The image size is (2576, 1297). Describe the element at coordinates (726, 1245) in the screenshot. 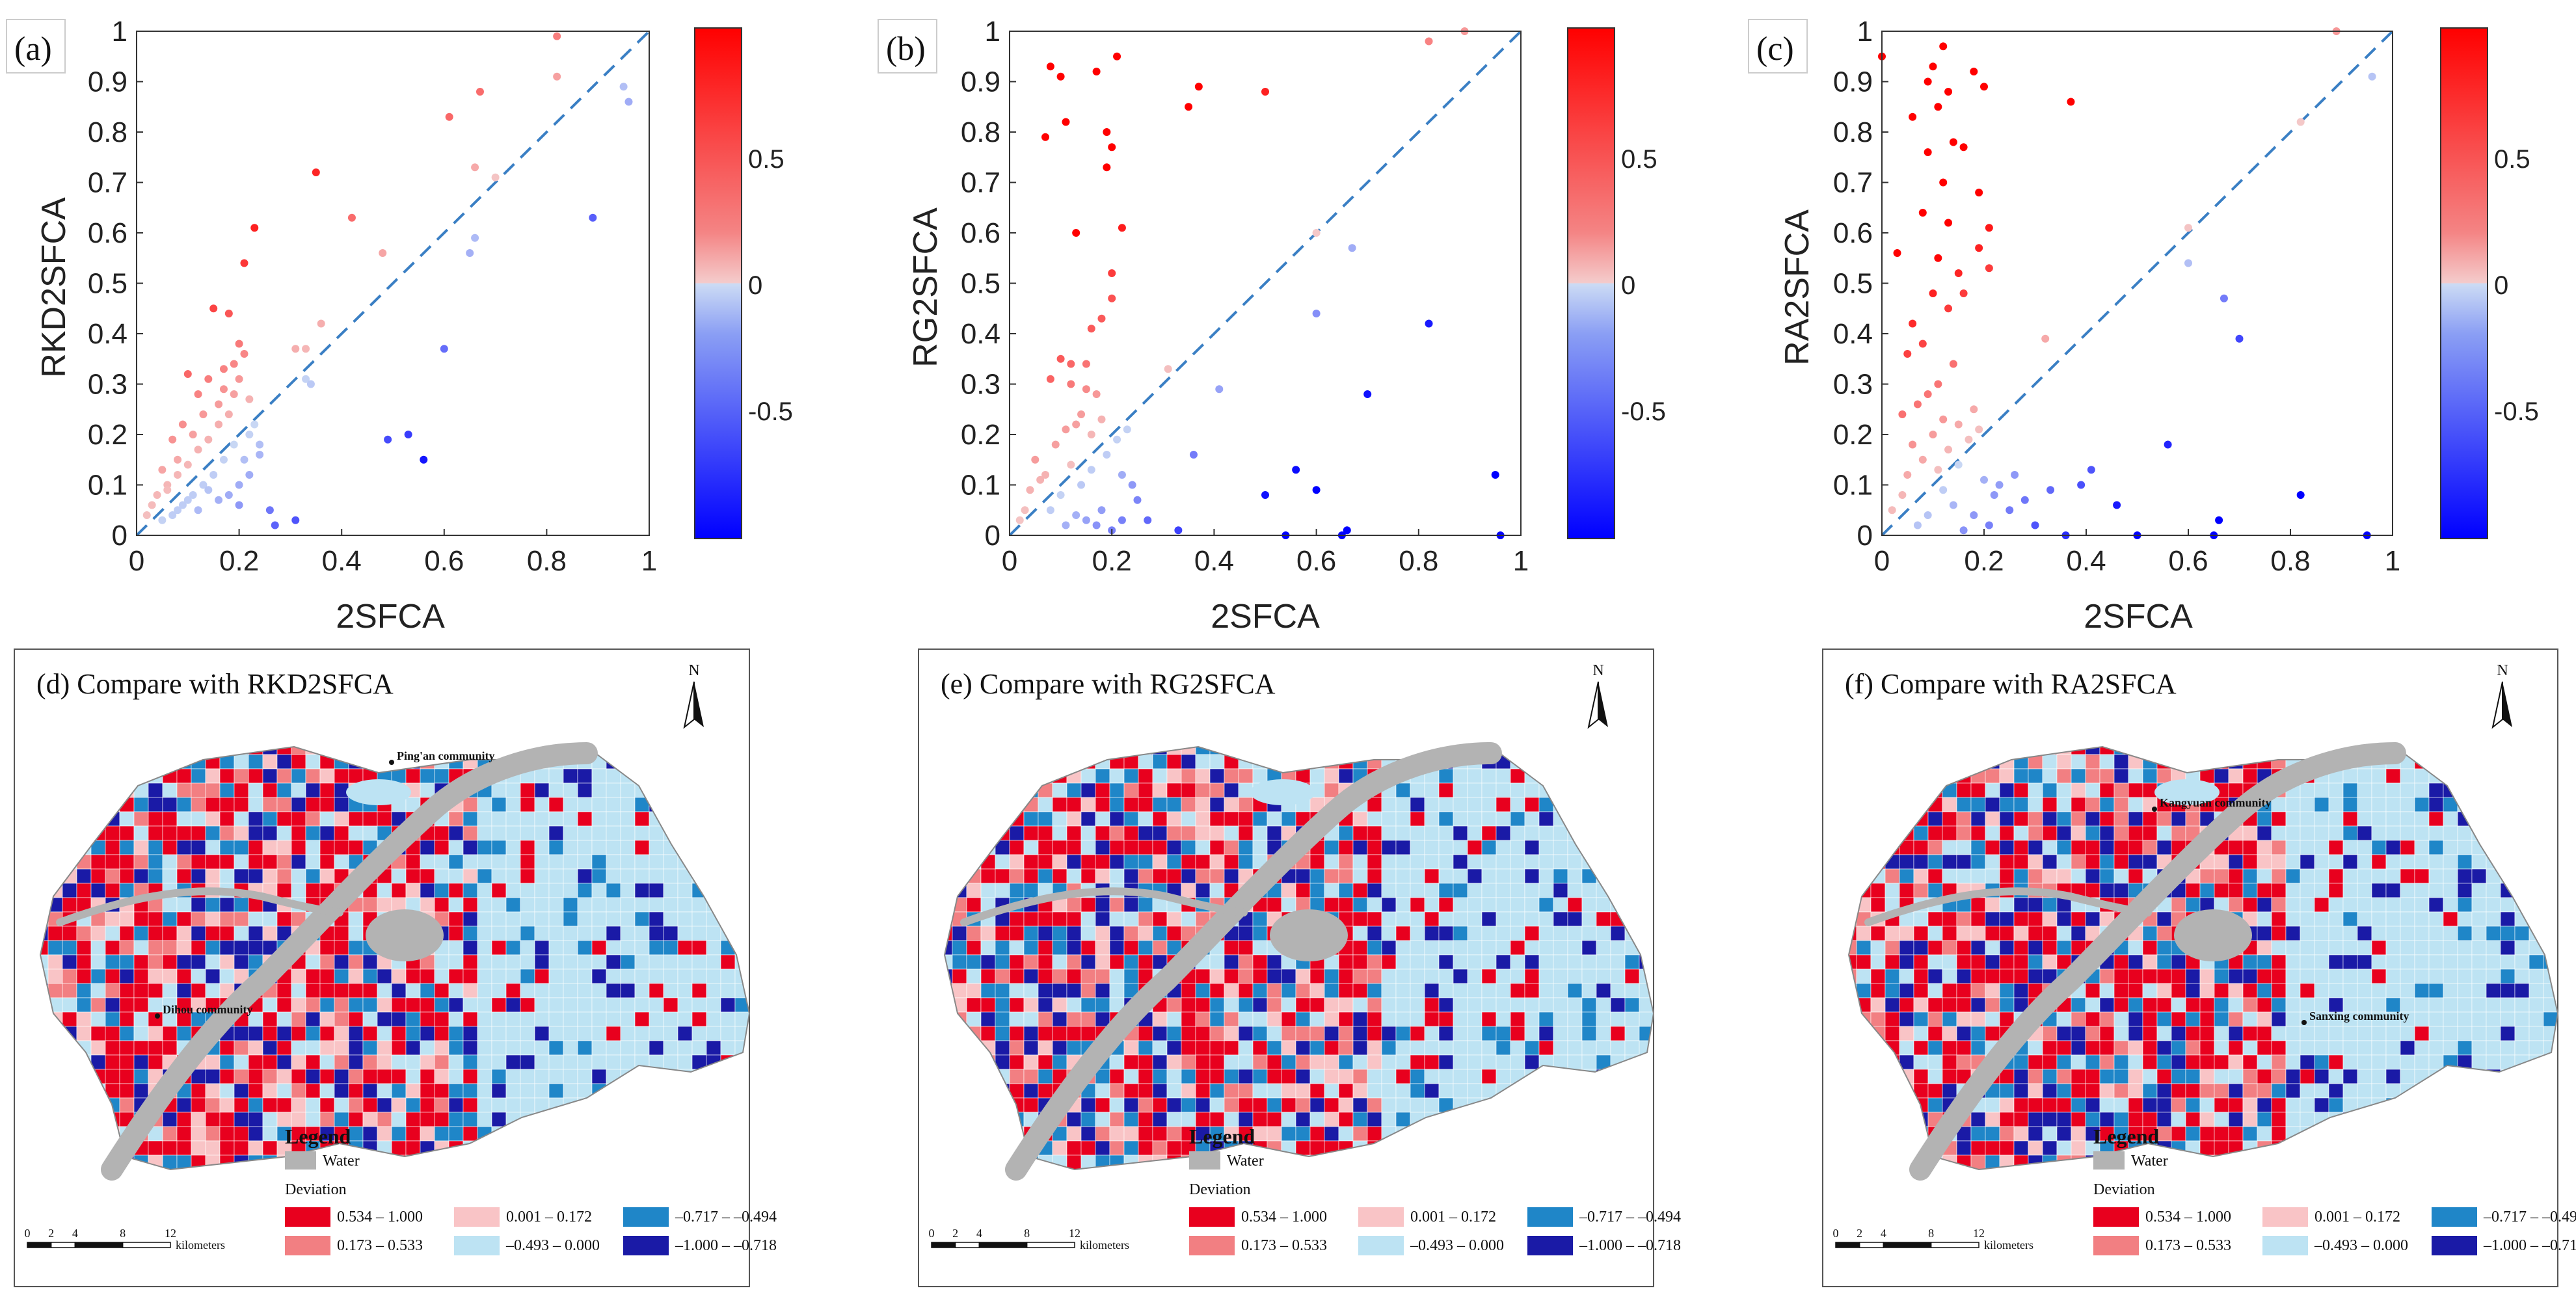

I see `legend-class-label: –1.000 – –0.718` at that location.